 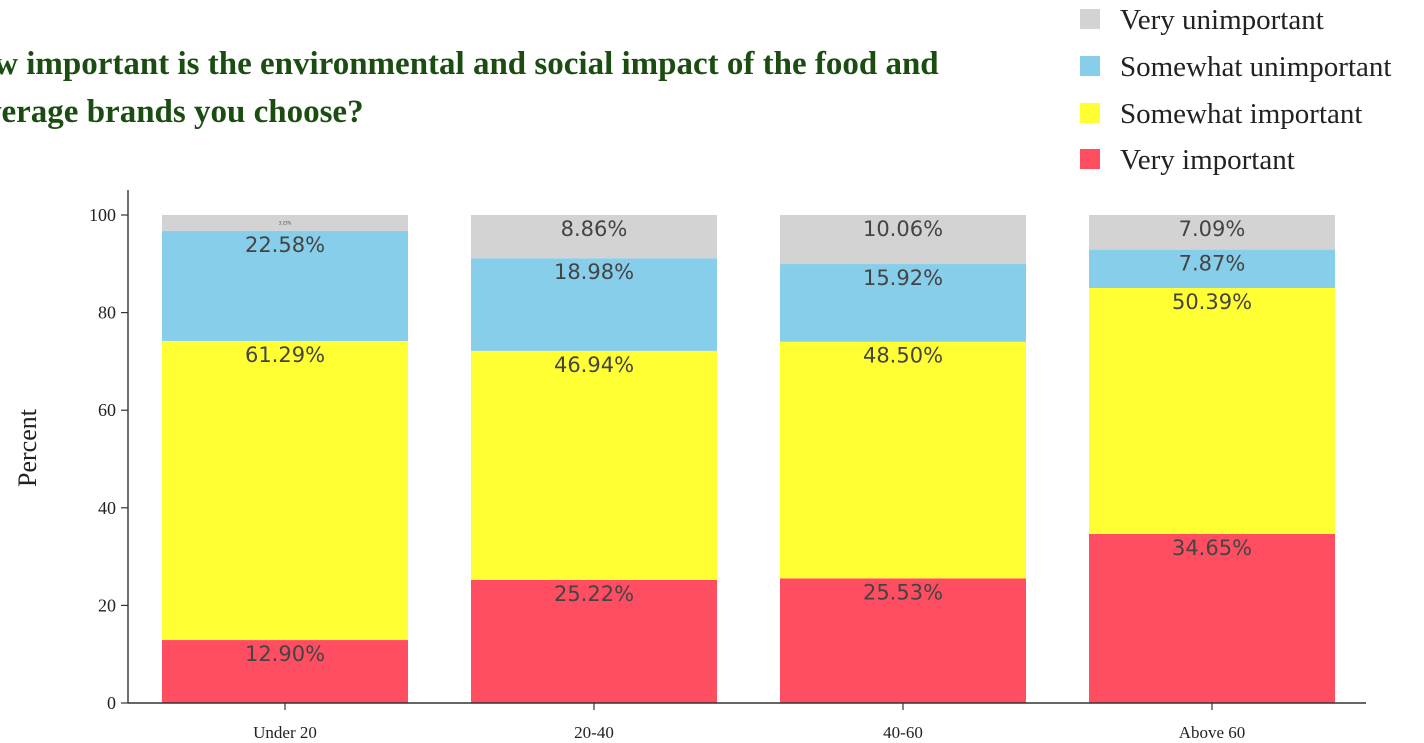 What do you see at coordinates (1212, 264) in the screenshot?
I see `data-label-somewhat-unimportant-above-60: 7.87%` at bounding box center [1212, 264].